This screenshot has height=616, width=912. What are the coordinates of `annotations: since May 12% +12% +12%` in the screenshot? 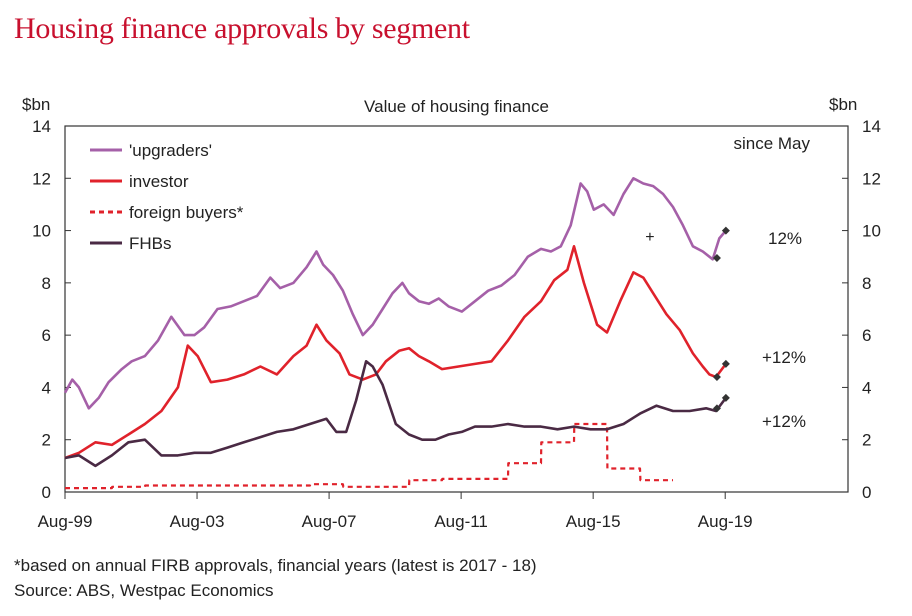 It's located at (771, 282).